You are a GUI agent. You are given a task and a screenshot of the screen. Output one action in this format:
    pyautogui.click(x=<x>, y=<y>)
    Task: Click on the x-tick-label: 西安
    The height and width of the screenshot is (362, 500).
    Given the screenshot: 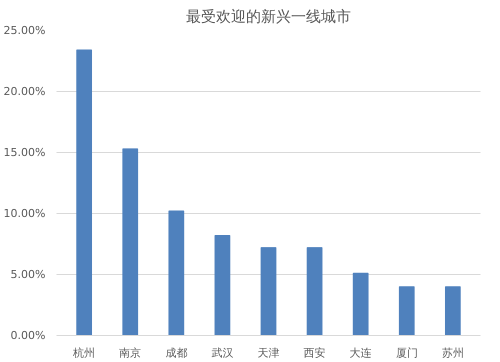 What is the action you would take?
    pyautogui.click(x=315, y=353)
    